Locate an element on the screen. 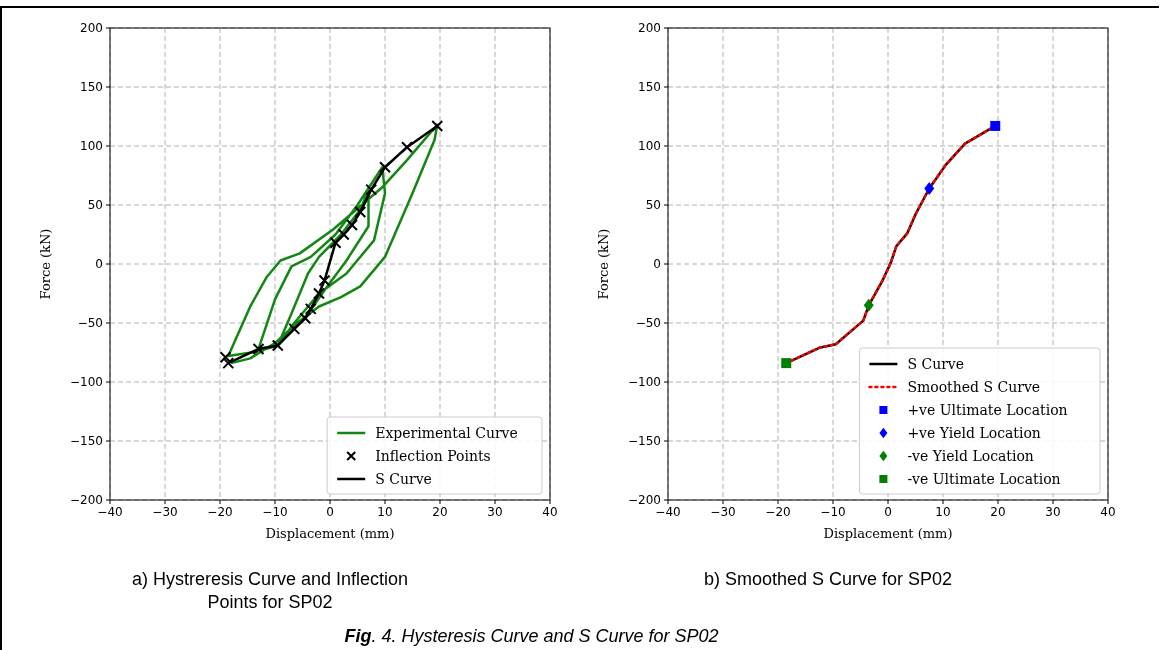  legend-label: +ve Yield Location is located at coordinates (974, 433).